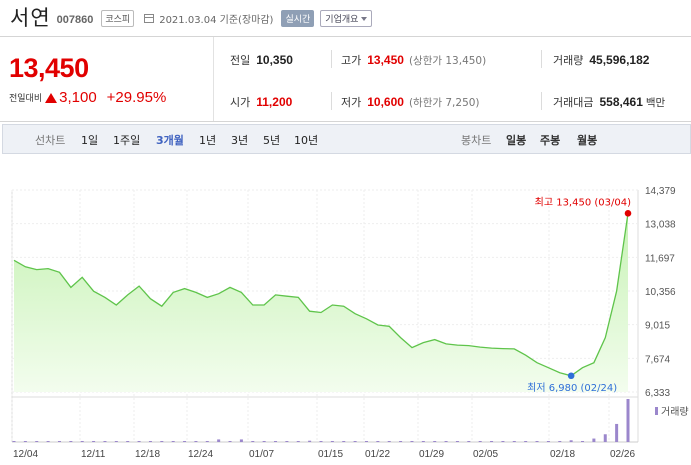 The image size is (691, 465). What do you see at coordinates (657, 359) in the screenshot?
I see `y-tick-label: 7,674` at bounding box center [657, 359].